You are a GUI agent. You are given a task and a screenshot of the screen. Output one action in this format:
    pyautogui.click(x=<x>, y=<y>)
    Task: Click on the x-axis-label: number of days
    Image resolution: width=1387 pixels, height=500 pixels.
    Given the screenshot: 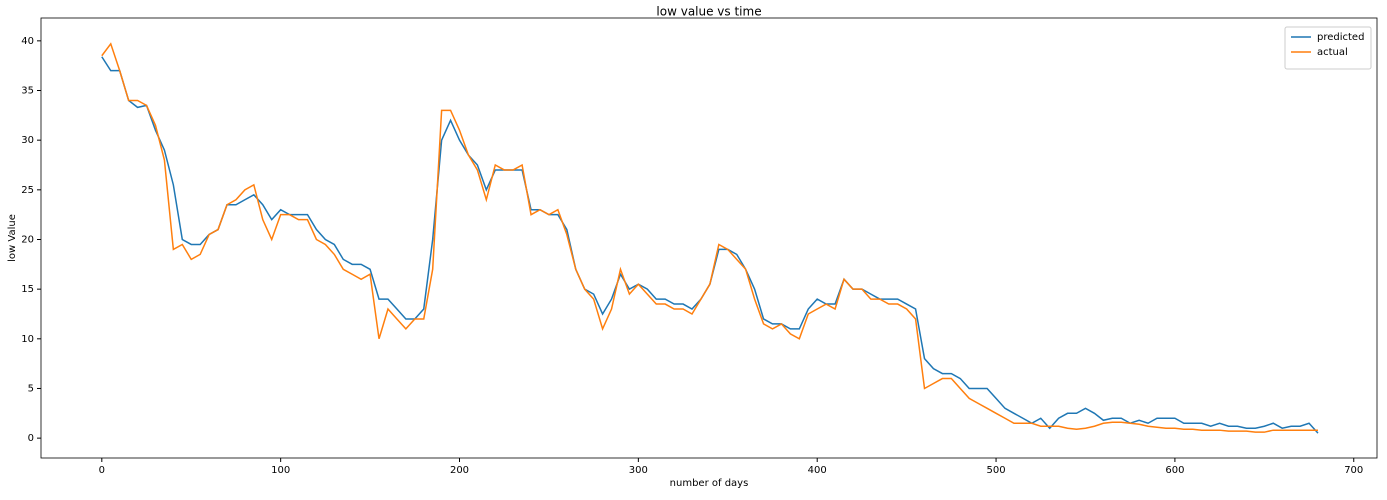 What is the action you would take?
    pyautogui.click(x=709, y=483)
    